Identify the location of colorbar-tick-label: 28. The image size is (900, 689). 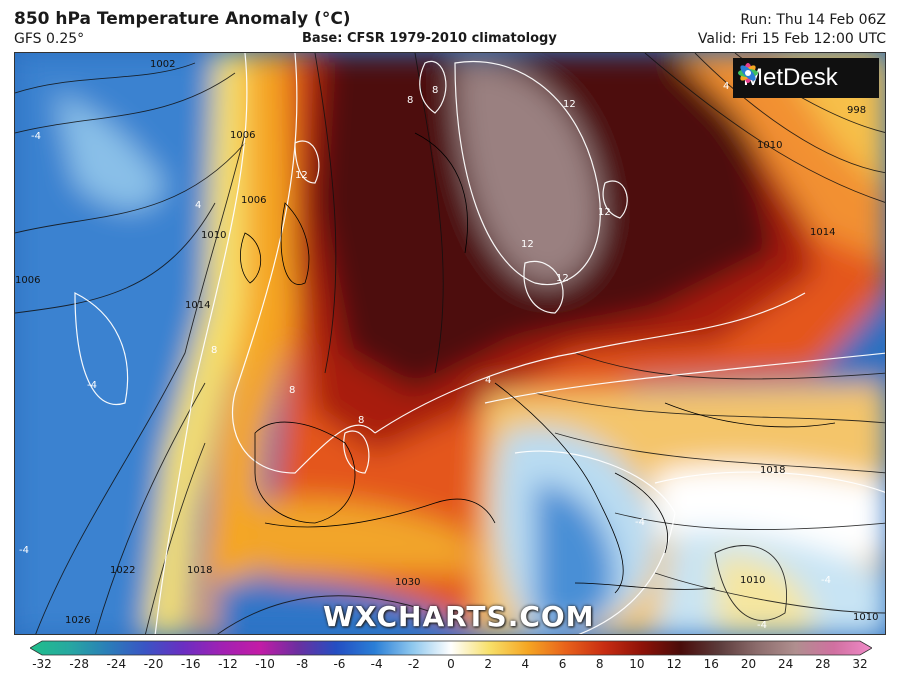
(823, 664).